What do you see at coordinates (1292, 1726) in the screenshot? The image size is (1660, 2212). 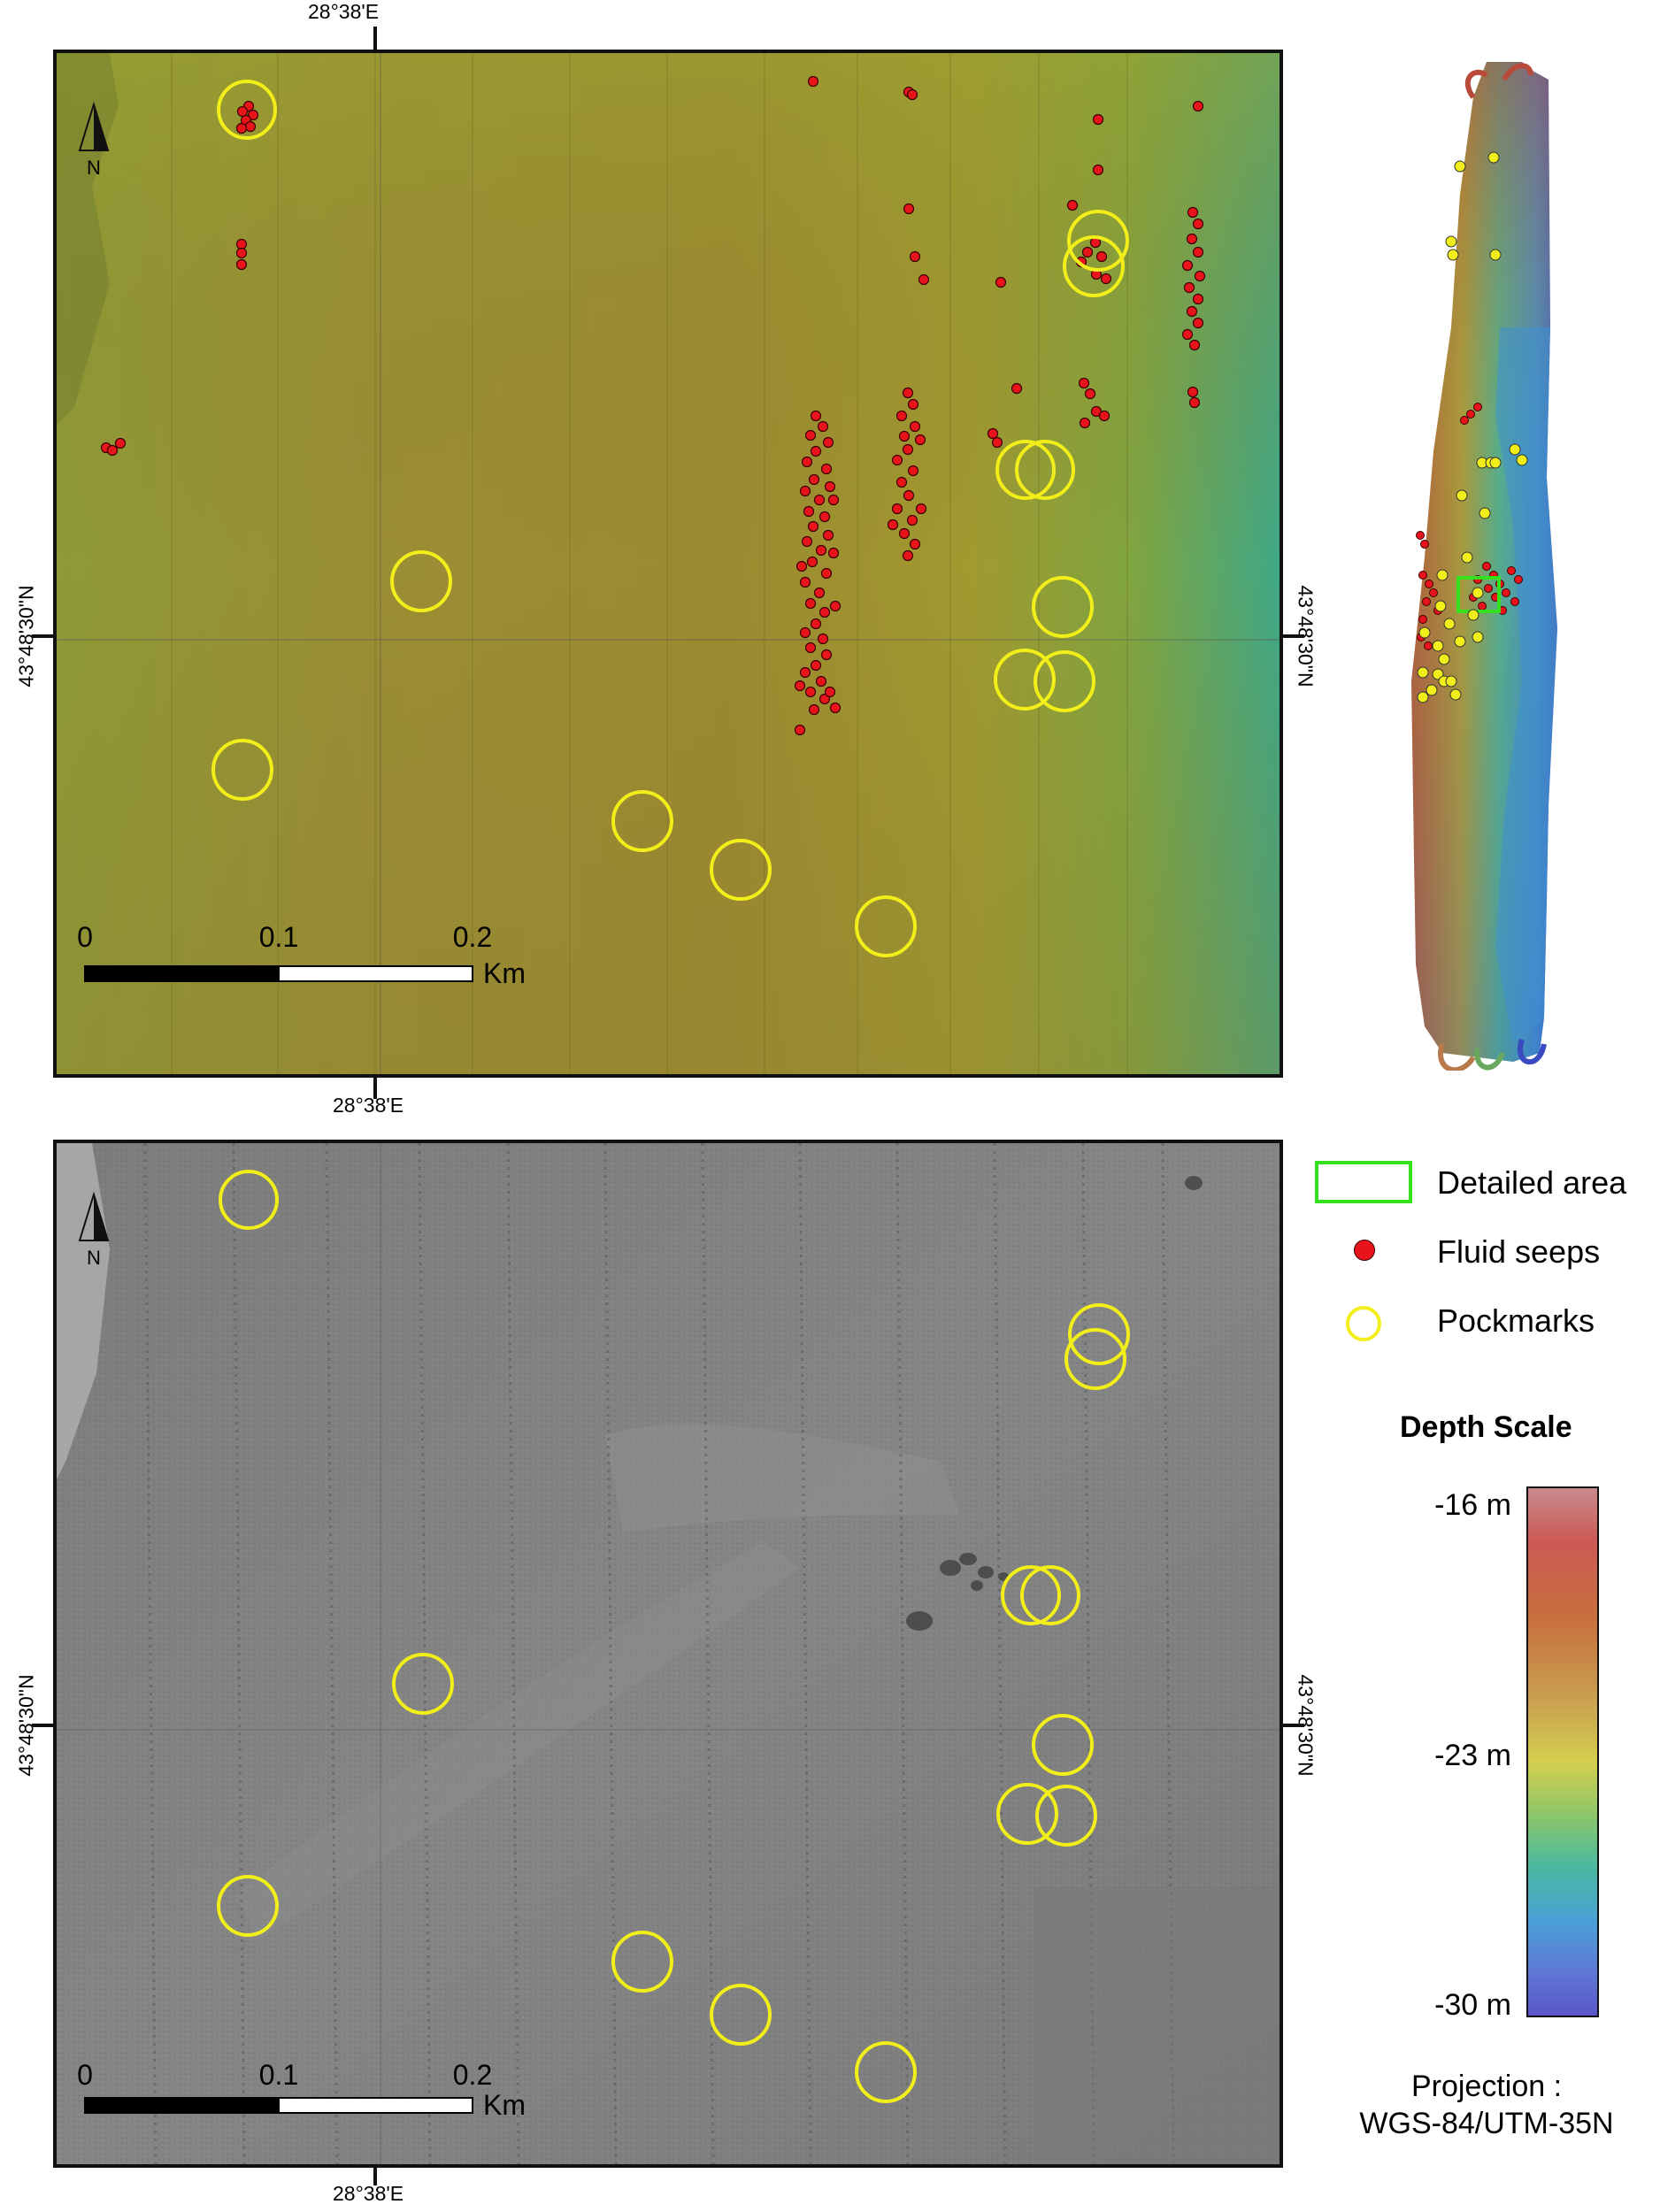 I see `bottom-map-right-tick` at bounding box center [1292, 1726].